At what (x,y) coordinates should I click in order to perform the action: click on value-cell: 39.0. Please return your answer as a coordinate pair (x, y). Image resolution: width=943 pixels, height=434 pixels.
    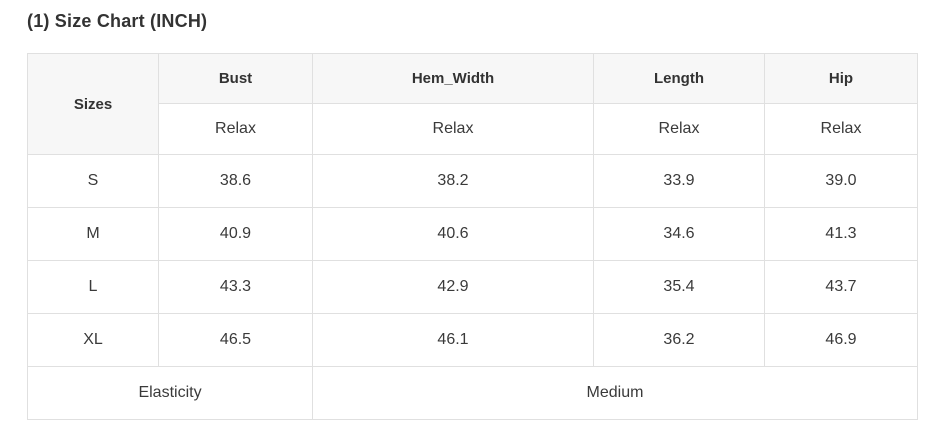
    Looking at the image, I should click on (841, 181).